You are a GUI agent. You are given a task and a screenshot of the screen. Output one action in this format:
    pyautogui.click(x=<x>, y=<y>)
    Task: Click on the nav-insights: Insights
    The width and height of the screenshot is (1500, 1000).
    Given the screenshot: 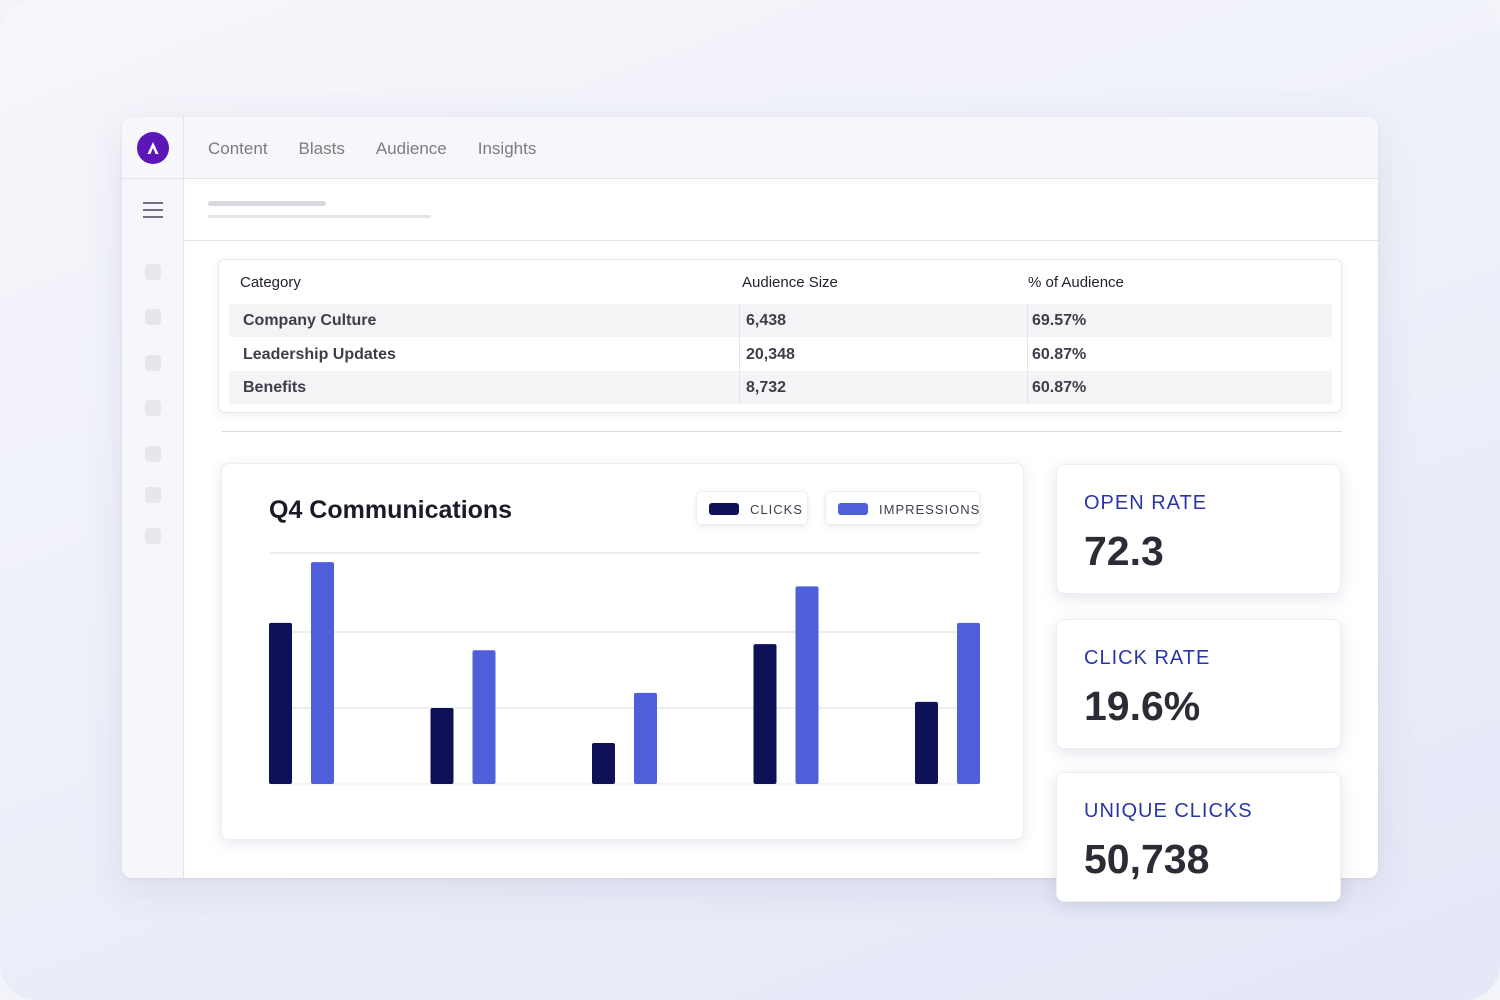 What is the action you would take?
    pyautogui.click(x=507, y=148)
    